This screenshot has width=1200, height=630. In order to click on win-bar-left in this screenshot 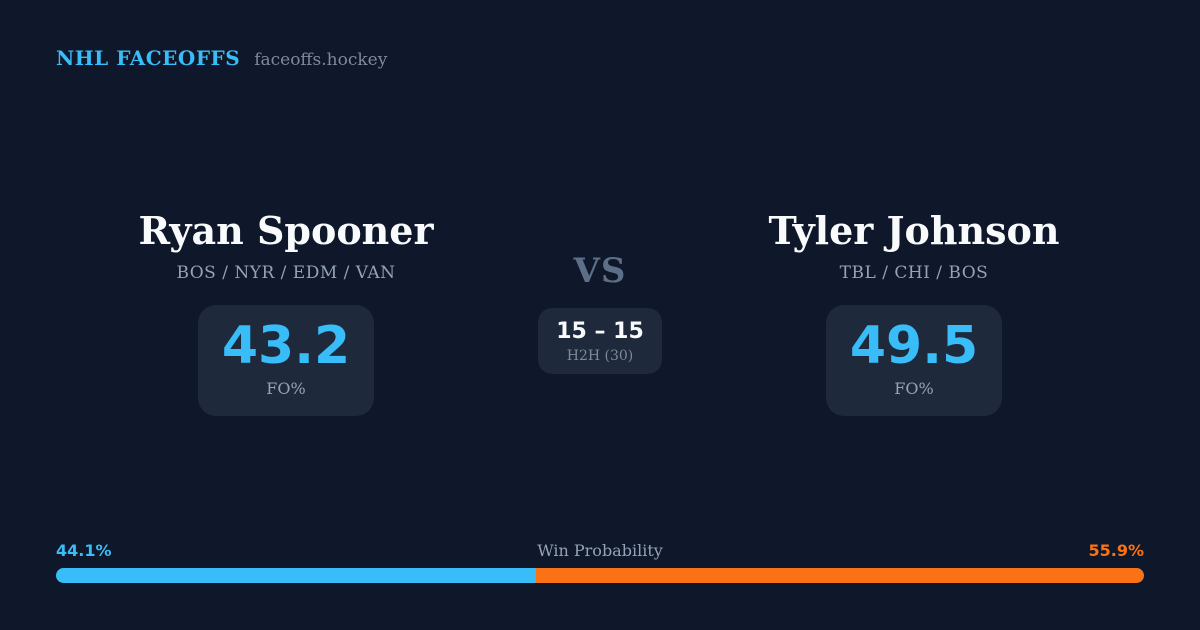, I will do `click(296, 575)`.